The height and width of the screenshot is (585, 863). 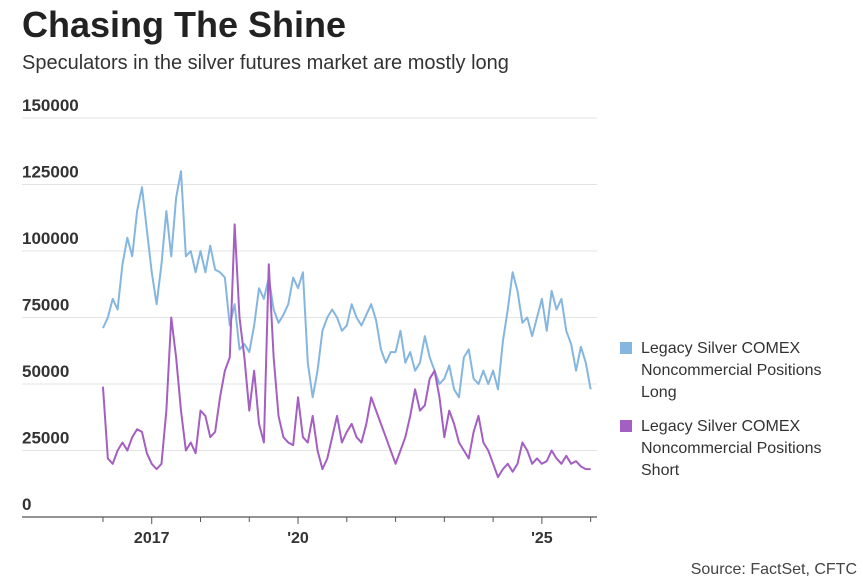 What do you see at coordinates (50, 238) in the screenshot?
I see `y-tick-label: 100000` at bounding box center [50, 238].